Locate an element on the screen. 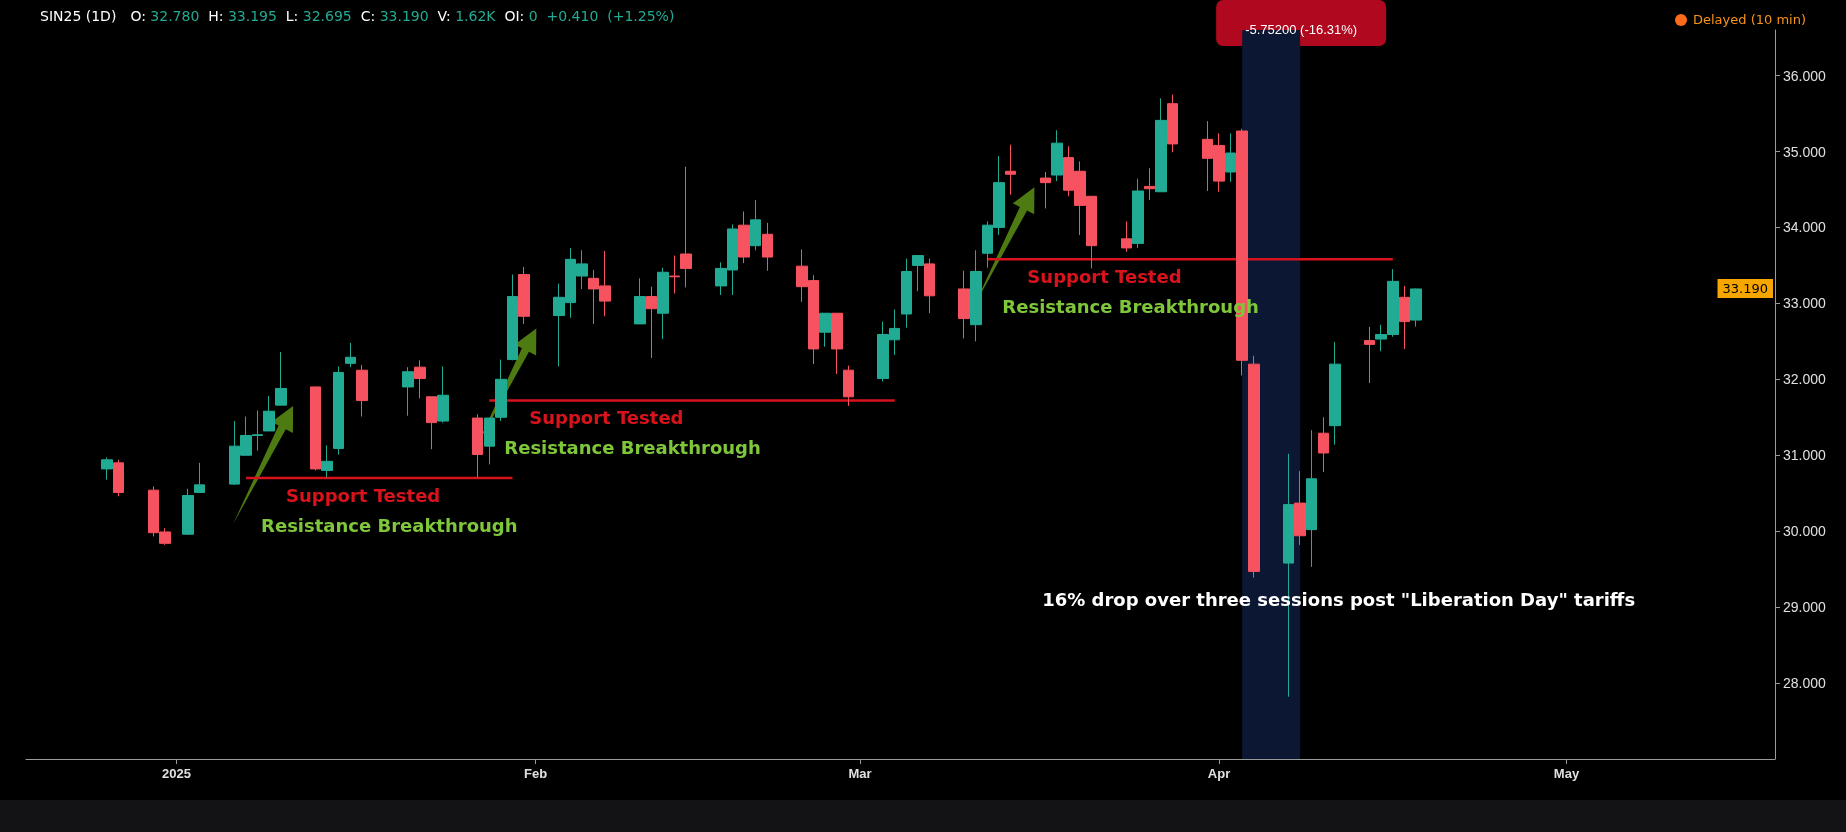  text: Delayed (10 min) is located at coordinates (1749, 19).